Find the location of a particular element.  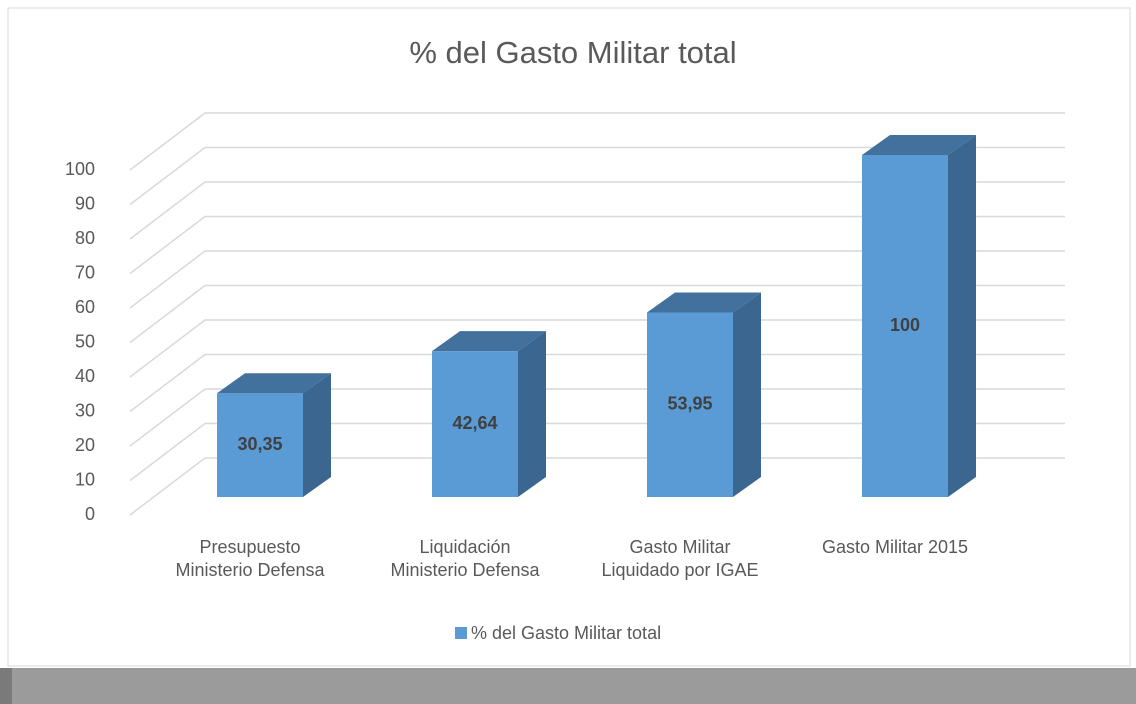

x-tick-label: Gasto Militar 2015 is located at coordinates (895, 547).